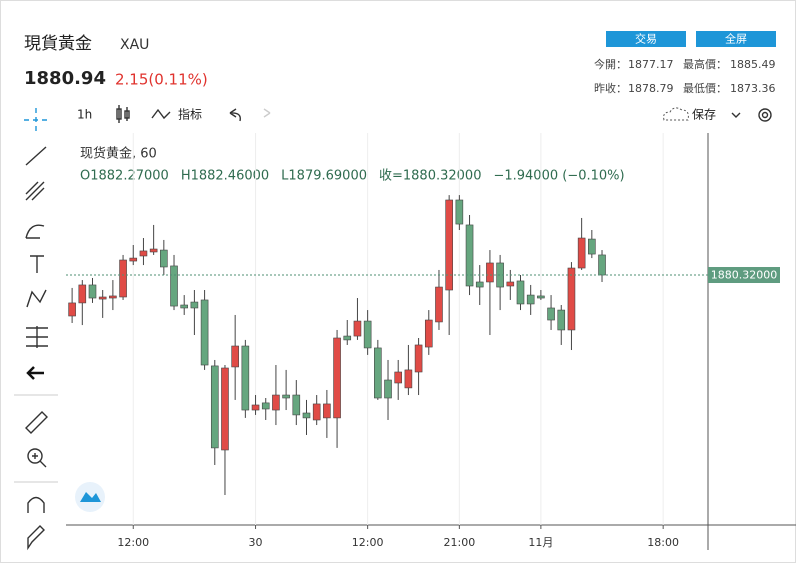  I want to click on legend-item: O1882.27000, so click(124, 176).